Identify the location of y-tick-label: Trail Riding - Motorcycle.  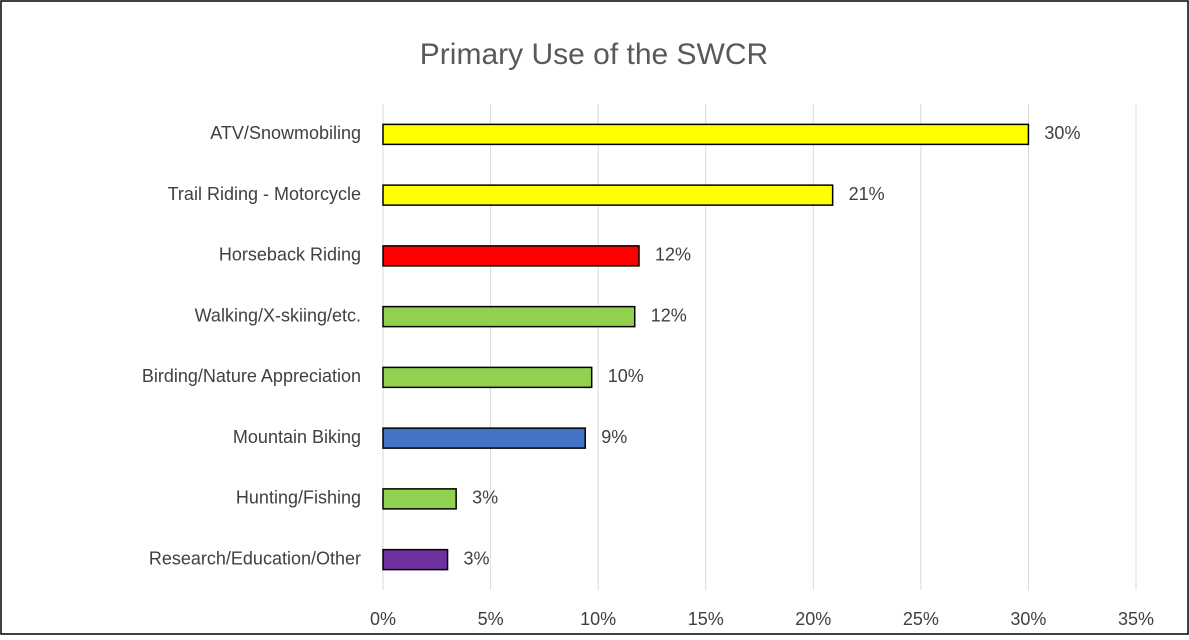
(264, 194).